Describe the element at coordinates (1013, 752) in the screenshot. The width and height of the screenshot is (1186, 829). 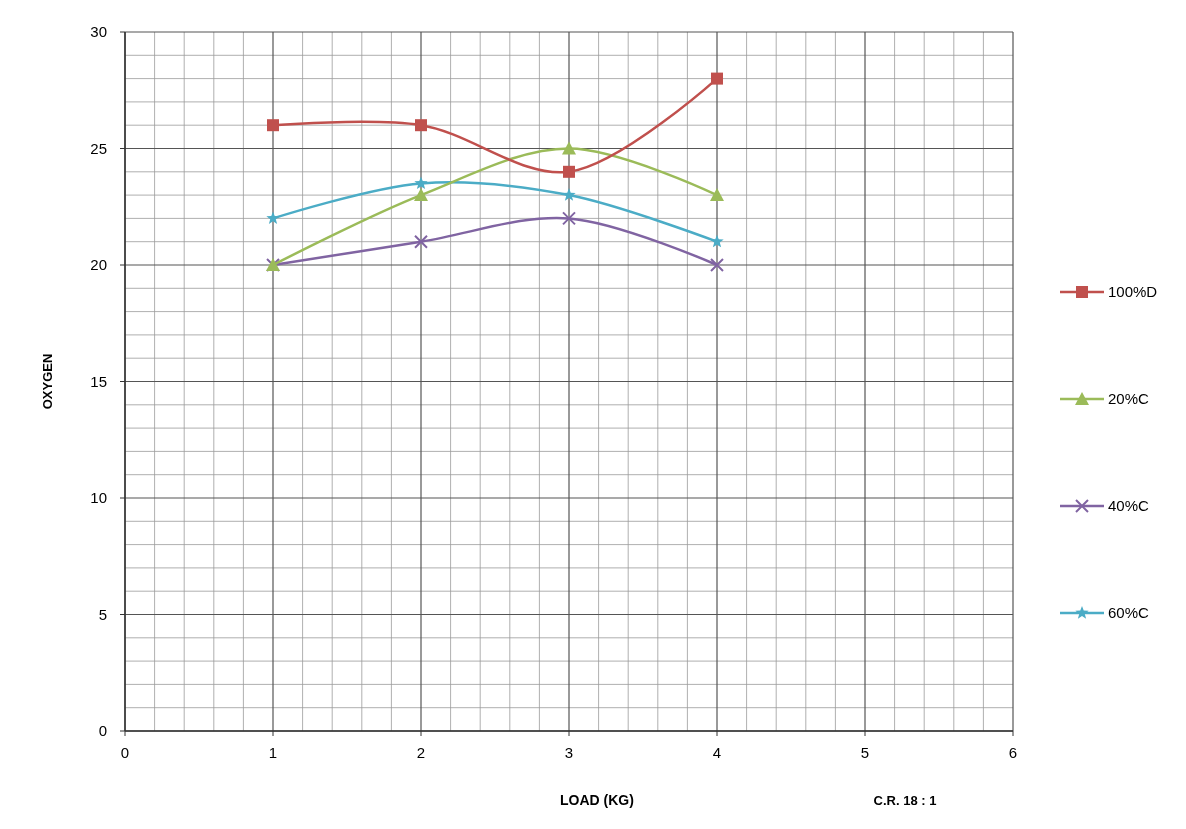
I see `x-tick-label: 6` at that location.